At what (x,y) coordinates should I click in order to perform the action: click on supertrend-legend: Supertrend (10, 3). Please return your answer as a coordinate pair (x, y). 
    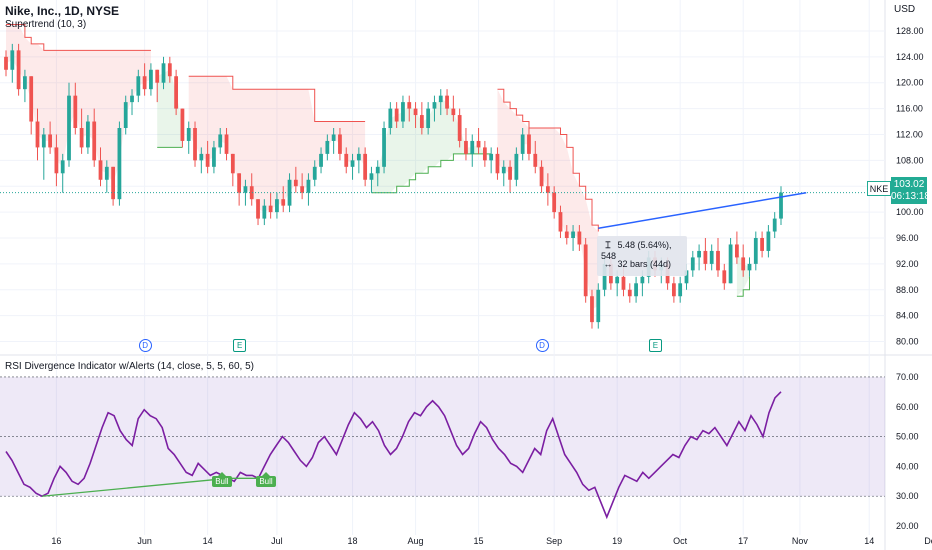
    Looking at the image, I should click on (46, 24).